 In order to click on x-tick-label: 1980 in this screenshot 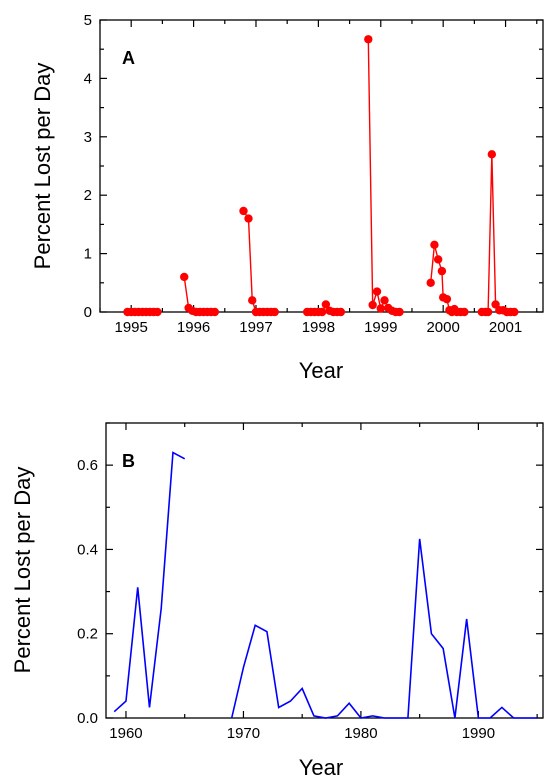, I will do `click(360, 733)`.